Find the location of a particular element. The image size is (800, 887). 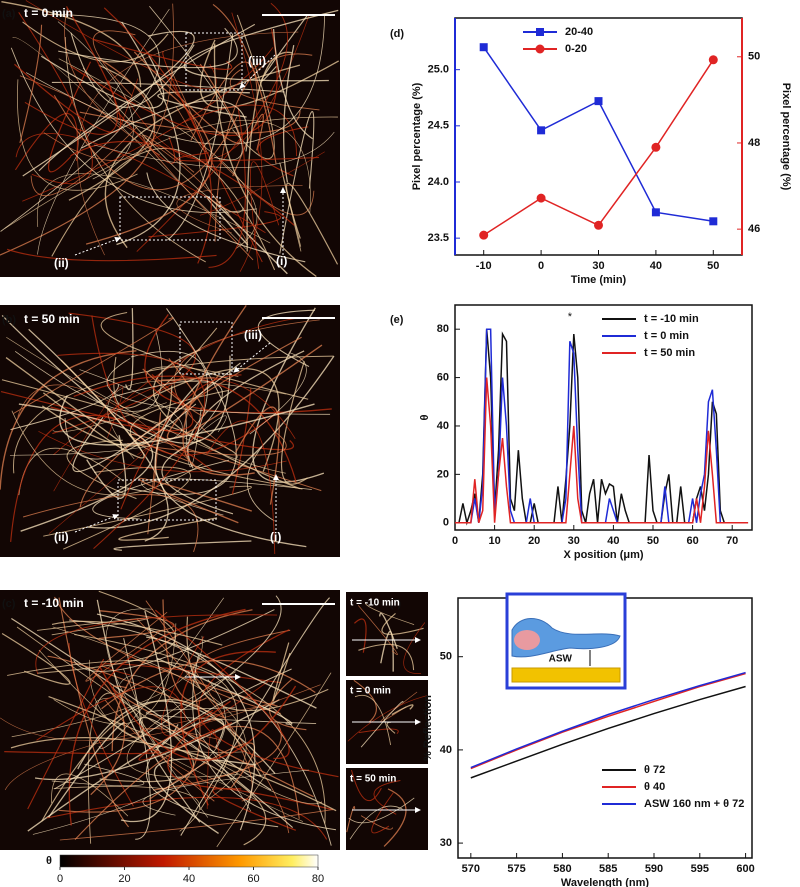

panel-label: (a) is located at coordinates (9, 14).